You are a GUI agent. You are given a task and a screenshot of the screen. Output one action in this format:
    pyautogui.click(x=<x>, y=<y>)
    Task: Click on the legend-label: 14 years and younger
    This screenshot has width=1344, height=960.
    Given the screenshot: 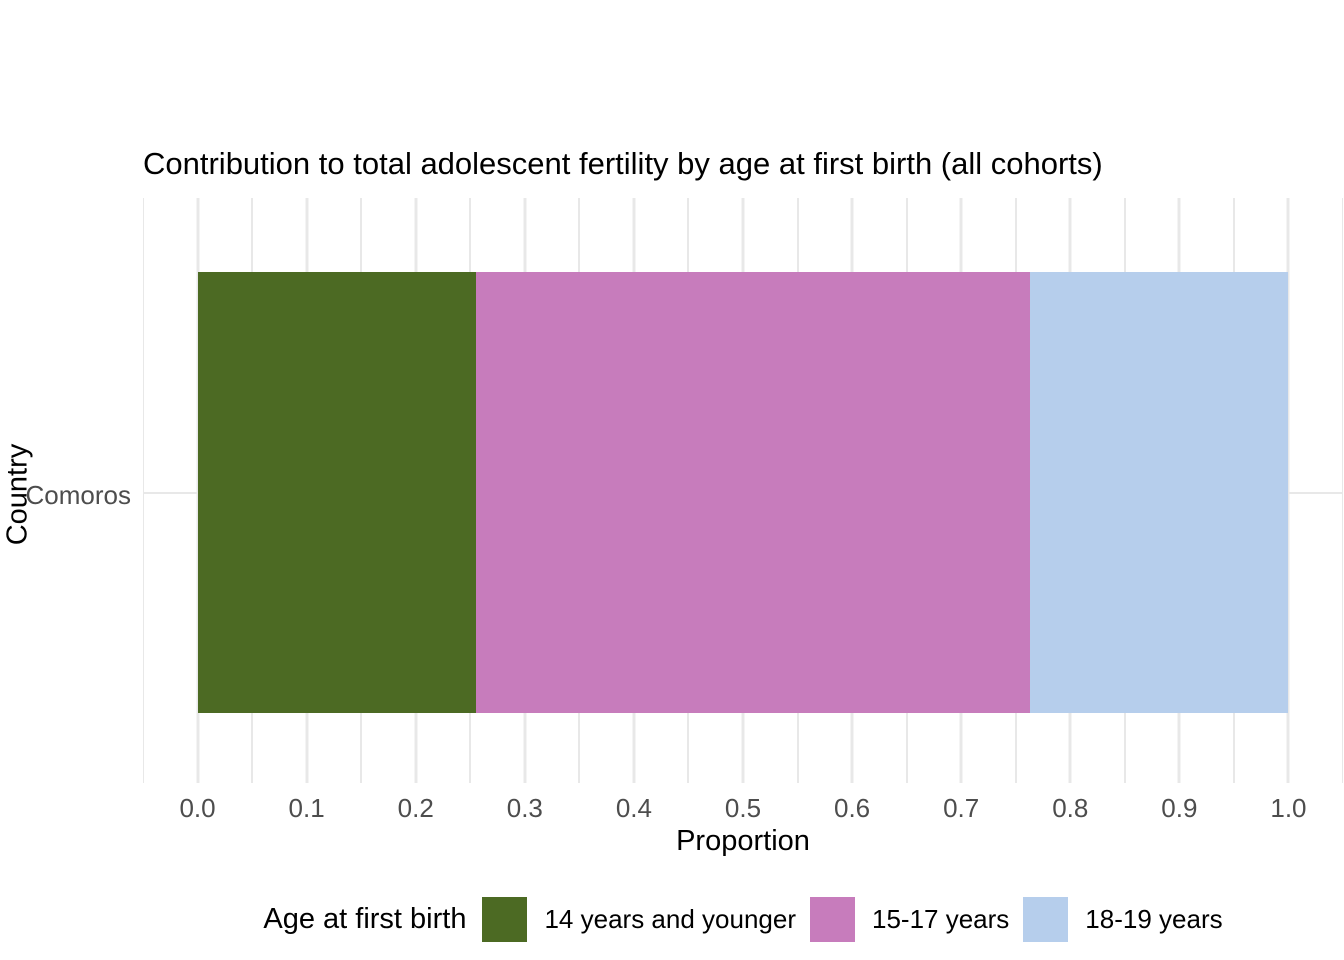 What is the action you would take?
    pyautogui.click(x=670, y=918)
    